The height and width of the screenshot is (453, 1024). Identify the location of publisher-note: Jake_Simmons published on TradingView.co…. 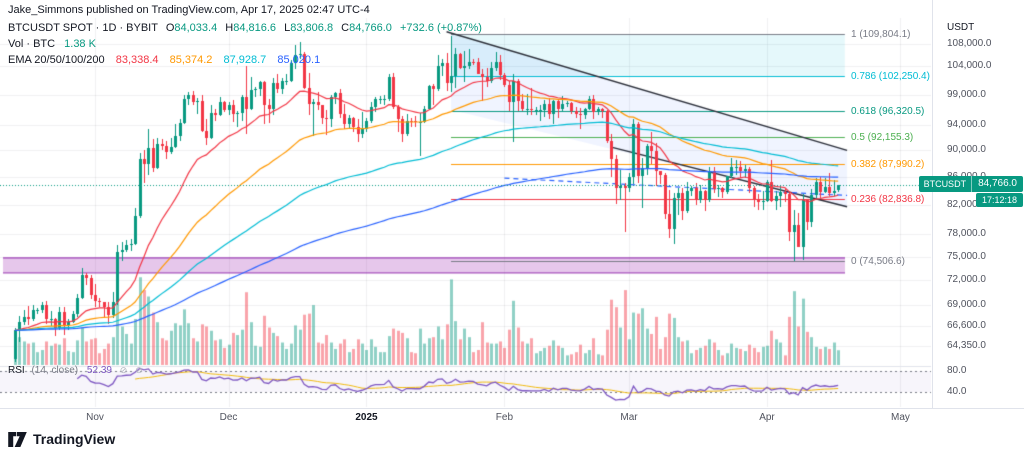
(189, 10).